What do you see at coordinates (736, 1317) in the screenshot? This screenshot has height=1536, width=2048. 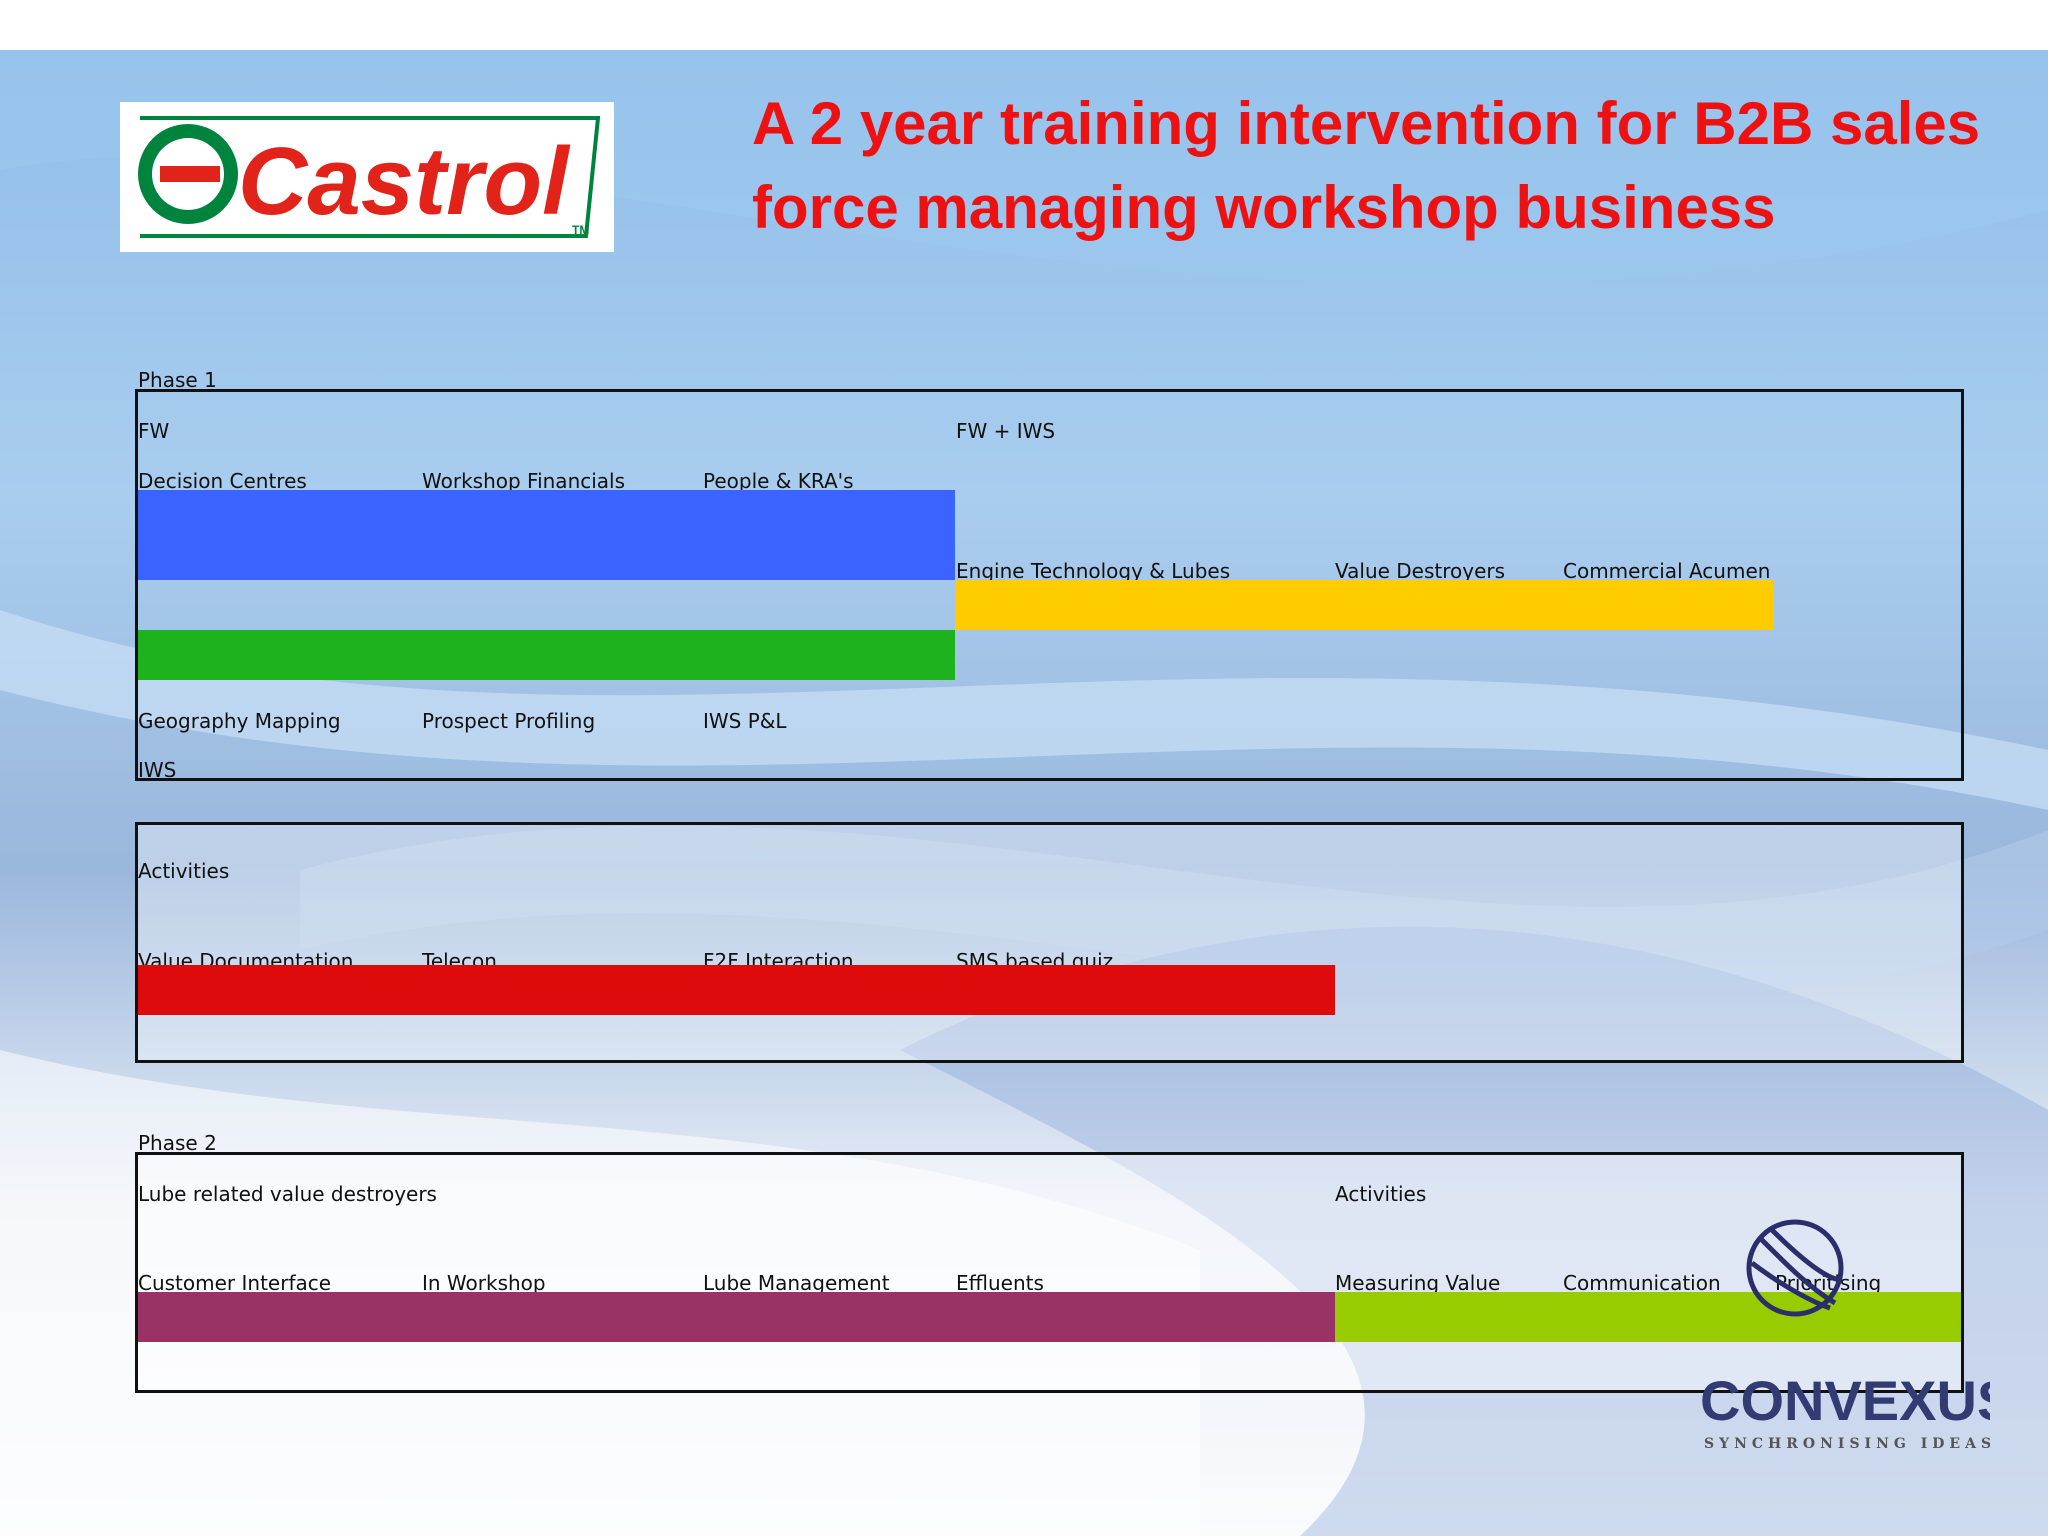 I see `lube-bar` at bounding box center [736, 1317].